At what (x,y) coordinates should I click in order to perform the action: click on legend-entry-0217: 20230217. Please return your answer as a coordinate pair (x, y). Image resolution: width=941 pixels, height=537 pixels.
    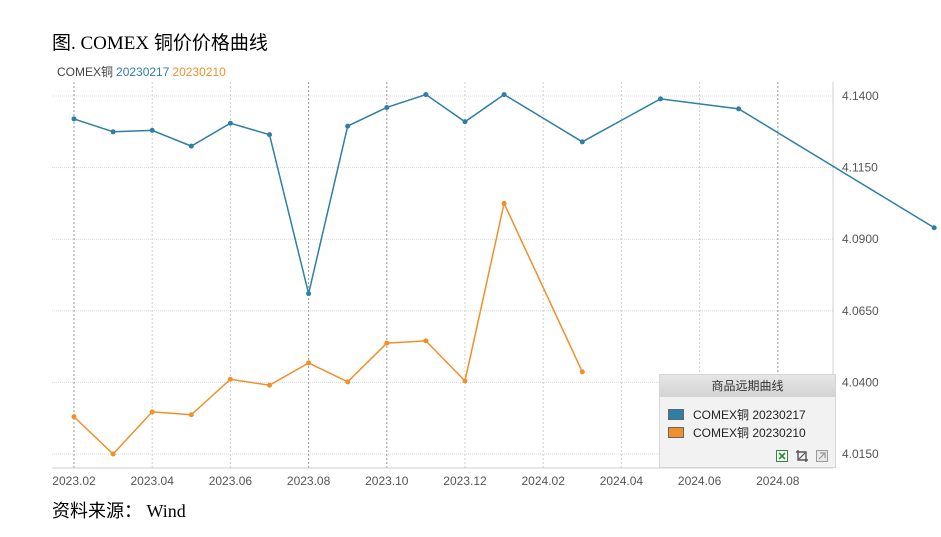
    Looking at the image, I should click on (143, 72).